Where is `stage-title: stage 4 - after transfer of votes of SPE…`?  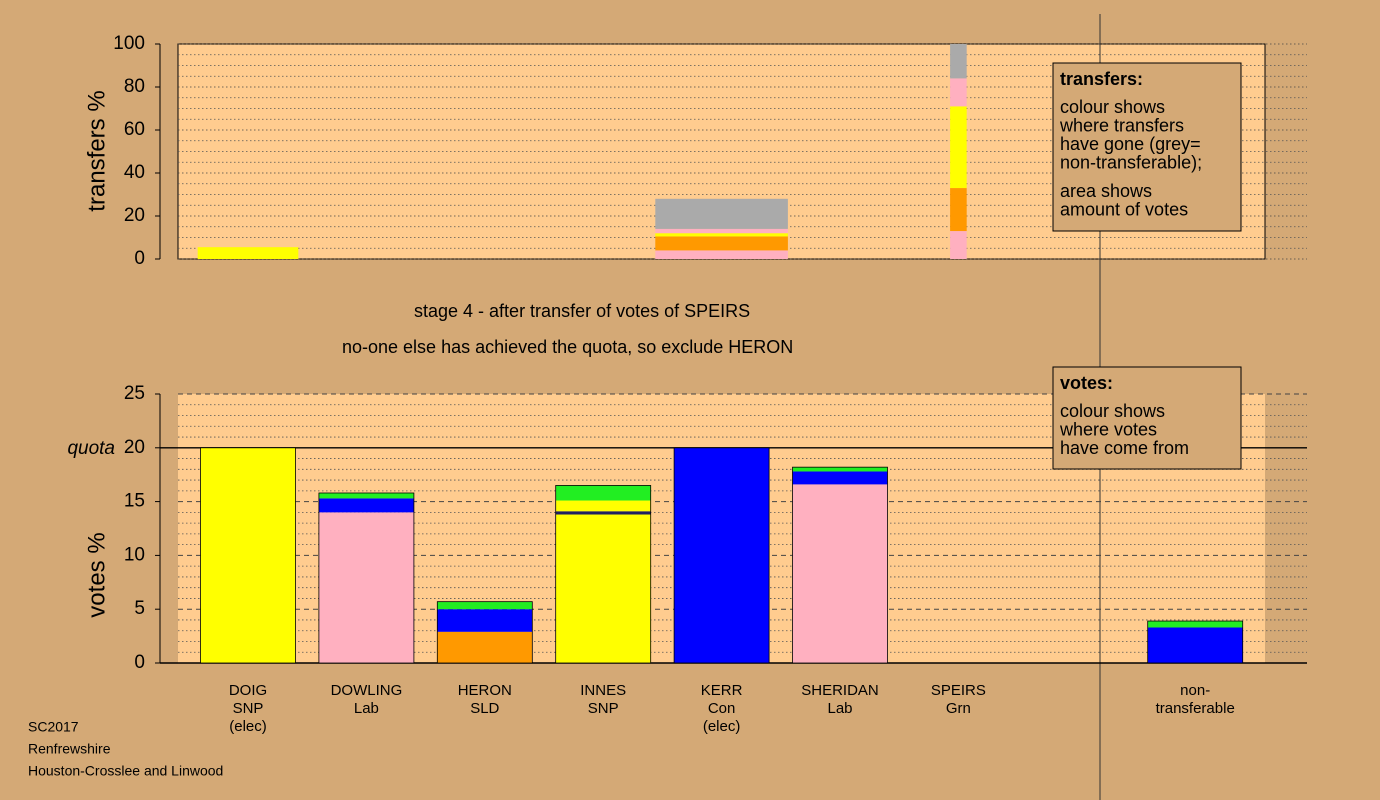 stage-title: stage 4 - after transfer of votes of SPE… is located at coordinates (582, 311).